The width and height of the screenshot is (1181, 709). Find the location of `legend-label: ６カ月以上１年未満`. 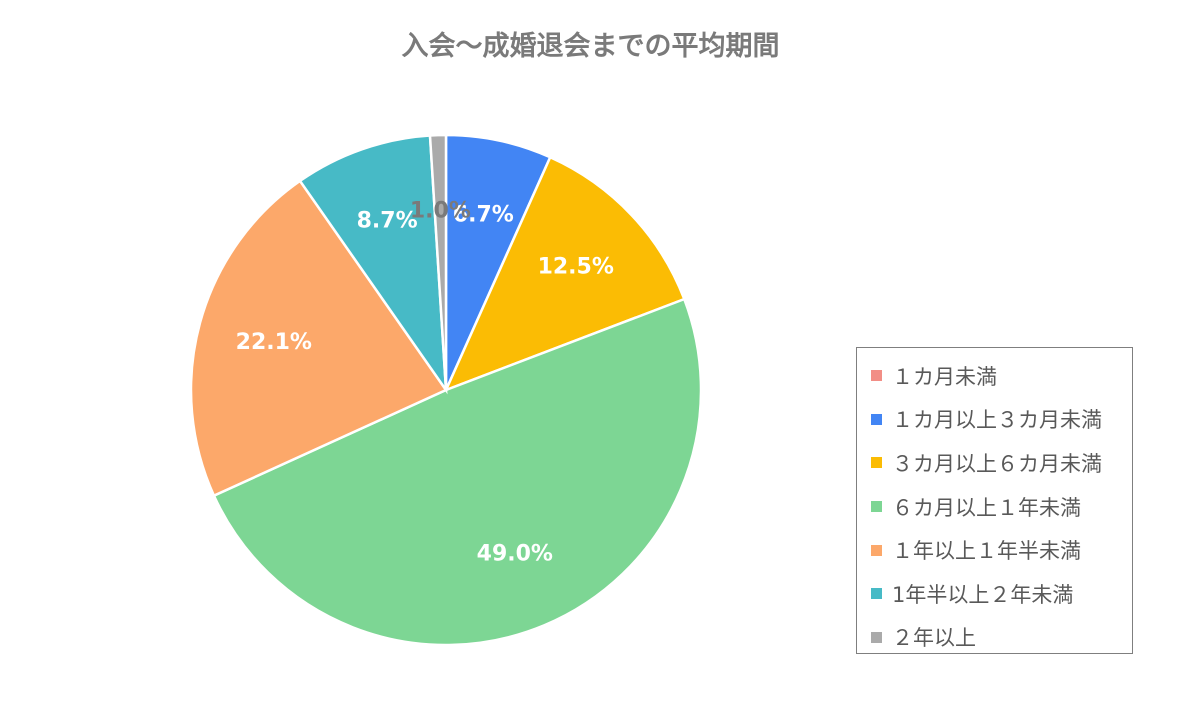

legend-label: ６カ月以上１年未満 is located at coordinates (986, 507).